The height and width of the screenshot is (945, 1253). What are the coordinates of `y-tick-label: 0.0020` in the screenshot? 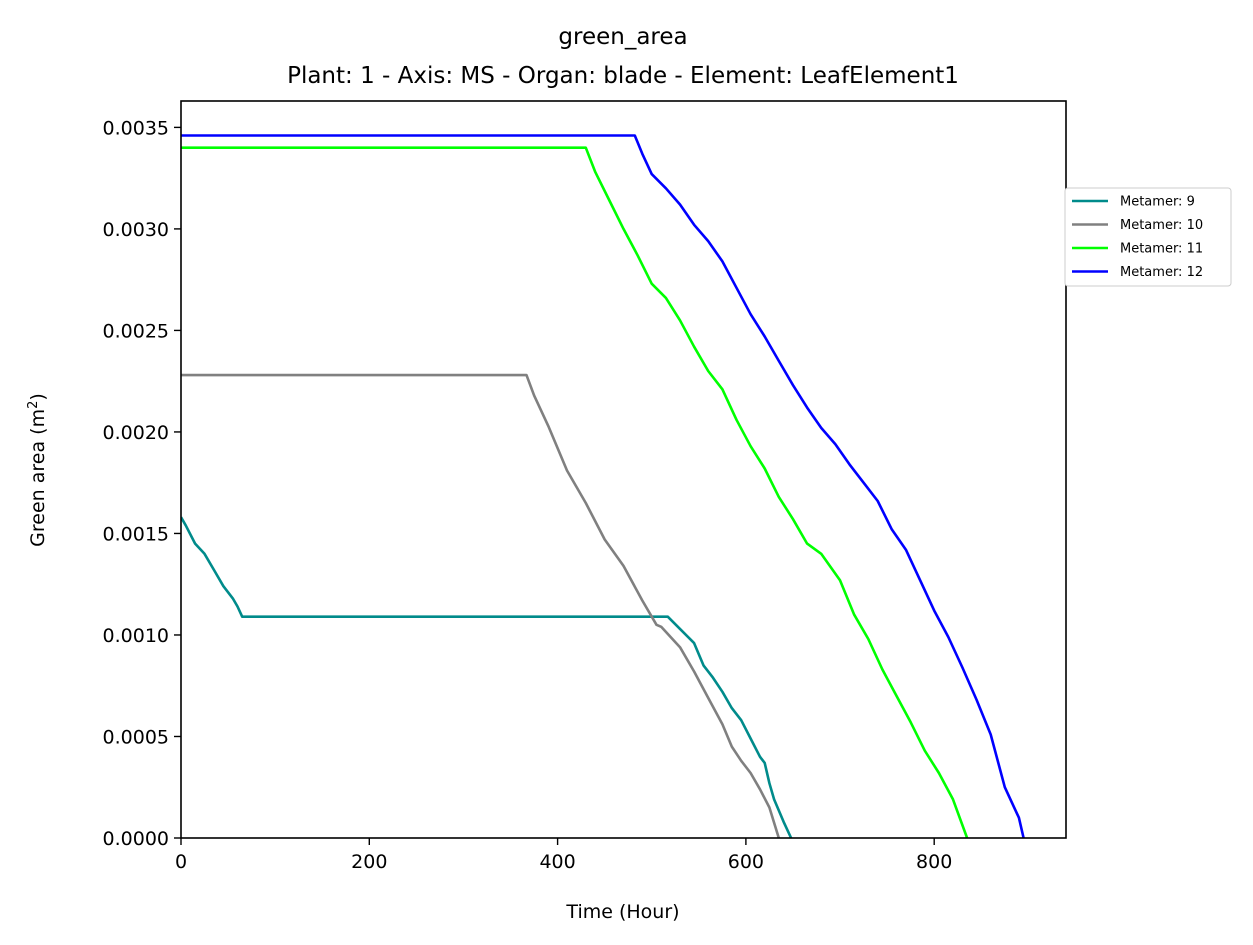 It's located at (136, 433).